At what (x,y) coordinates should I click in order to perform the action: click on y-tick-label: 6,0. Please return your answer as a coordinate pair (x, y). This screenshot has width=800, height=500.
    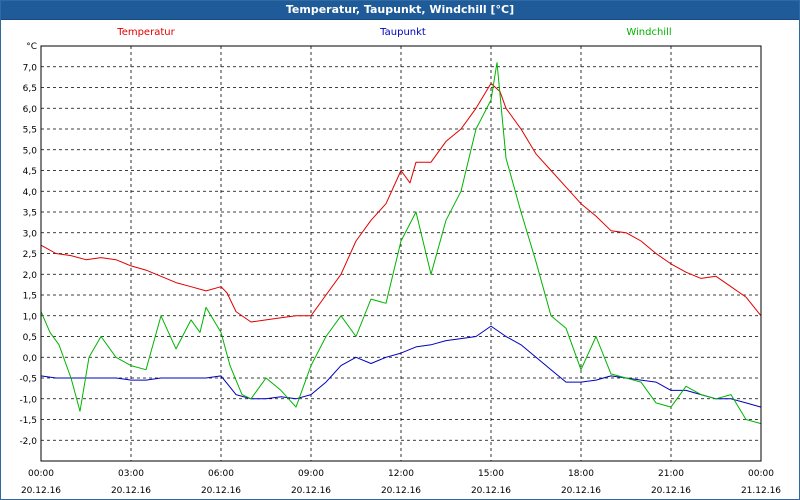
    Looking at the image, I should click on (30, 110).